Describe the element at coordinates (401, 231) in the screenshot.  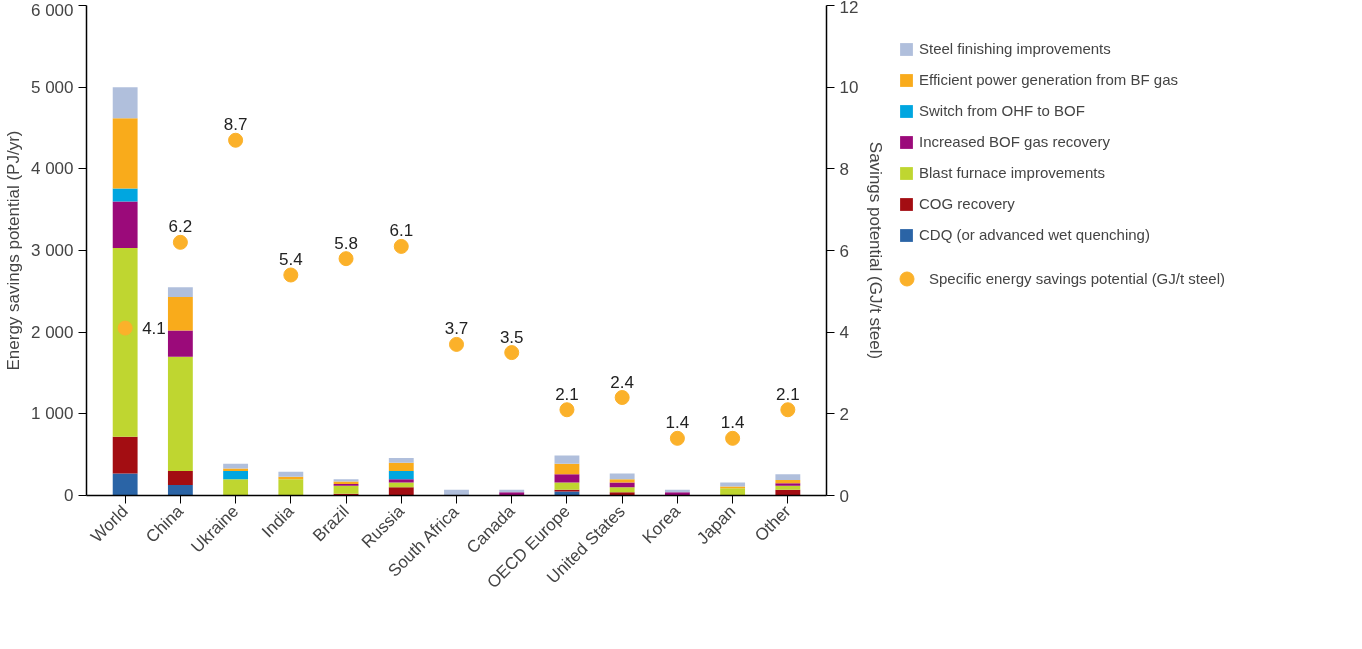
I see `data-label: 6.1` at that location.